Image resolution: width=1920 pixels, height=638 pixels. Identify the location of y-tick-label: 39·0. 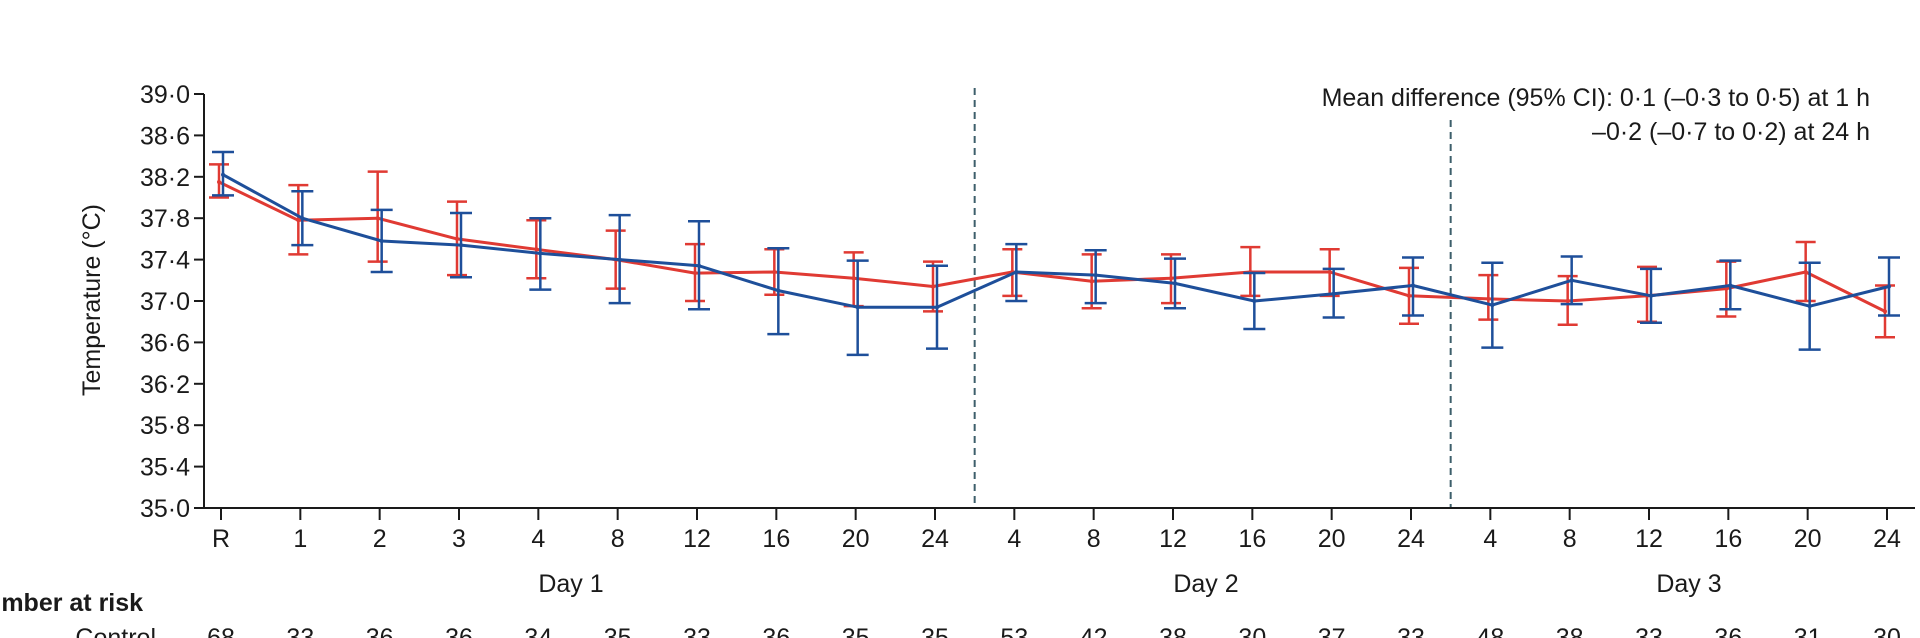
(165, 95).